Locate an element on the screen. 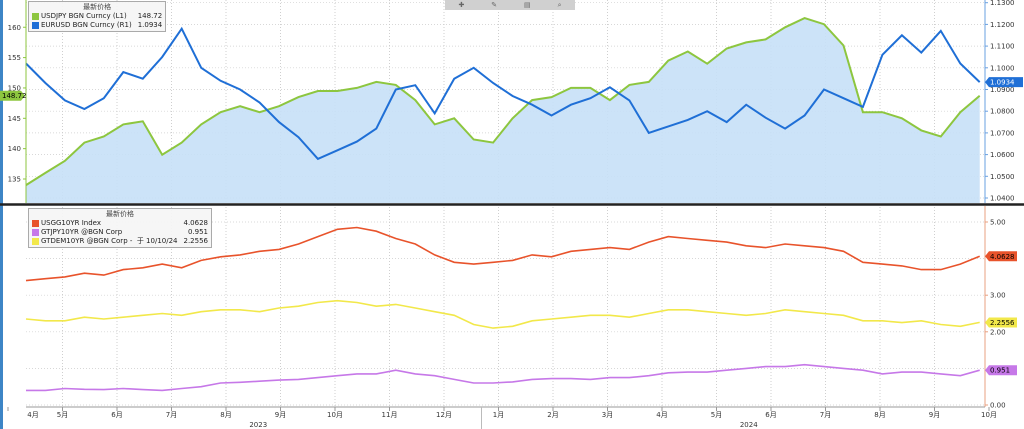  right-tick-label: 1.0600 is located at coordinates (1002, 155).